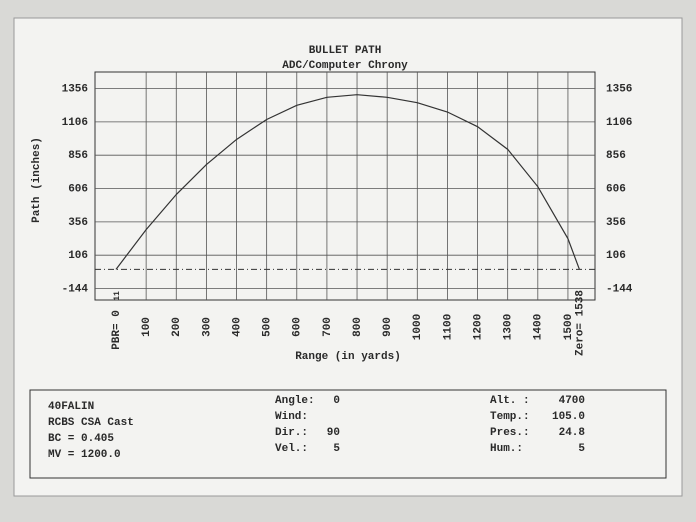 The height and width of the screenshot is (522, 696). I want to click on environment-value: 24.8, so click(572, 433).